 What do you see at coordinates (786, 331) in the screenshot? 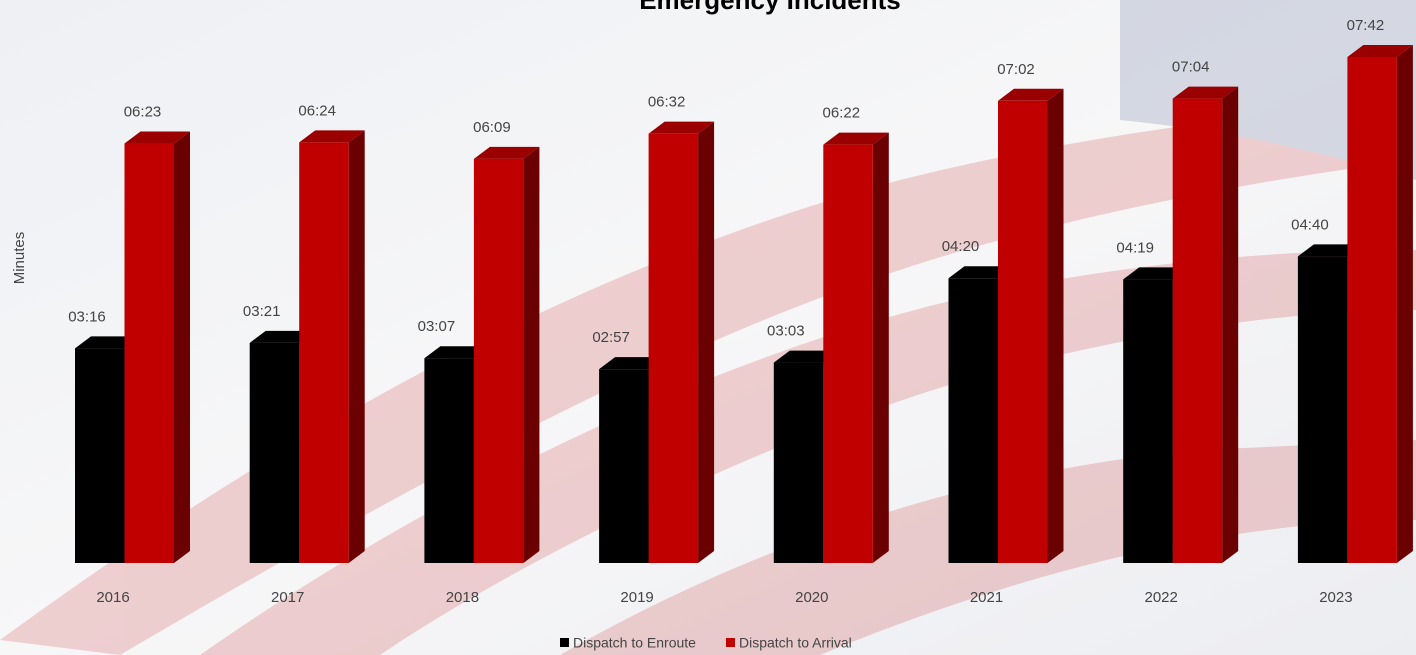
I see `data-label: 03:03` at bounding box center [786, 331].